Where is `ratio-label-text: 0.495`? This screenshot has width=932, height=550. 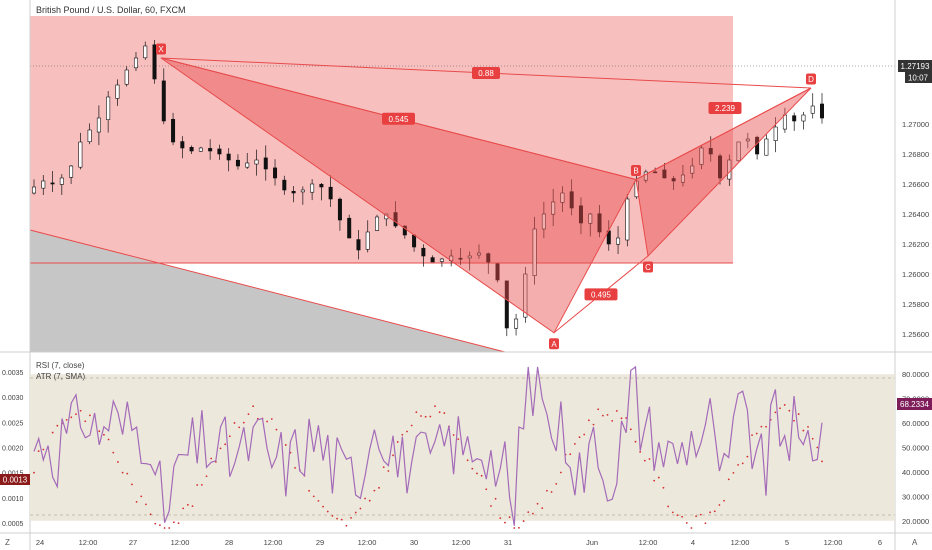
ratio-label-text: 0.495 is located at coordinates (601, 294).